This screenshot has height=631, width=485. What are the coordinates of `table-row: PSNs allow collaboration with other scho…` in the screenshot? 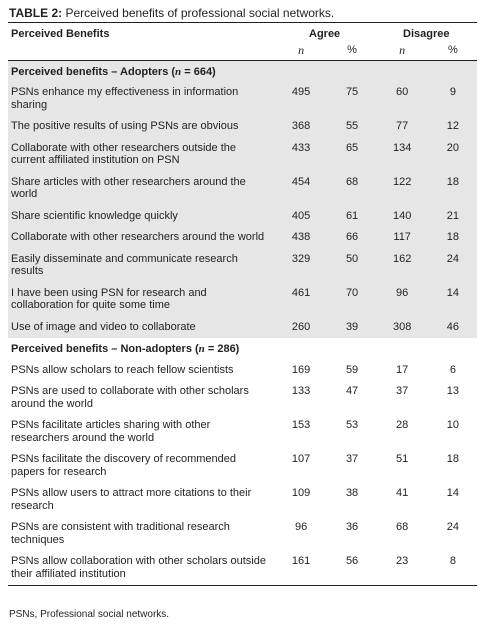 It's located at (242, 568).